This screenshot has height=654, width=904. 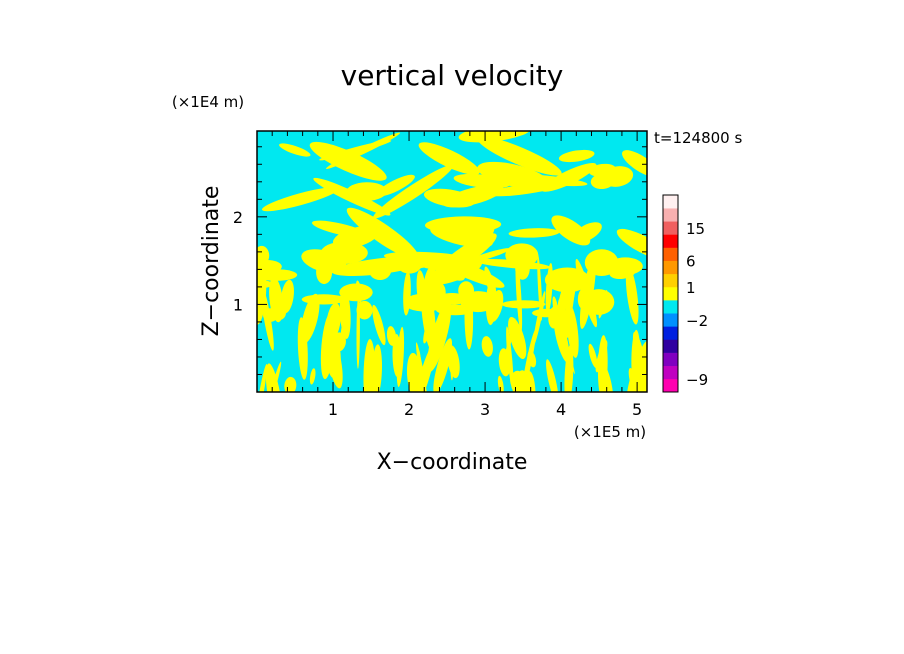 I want to click on colorbar-label: 1, so click(x=691, y=288).